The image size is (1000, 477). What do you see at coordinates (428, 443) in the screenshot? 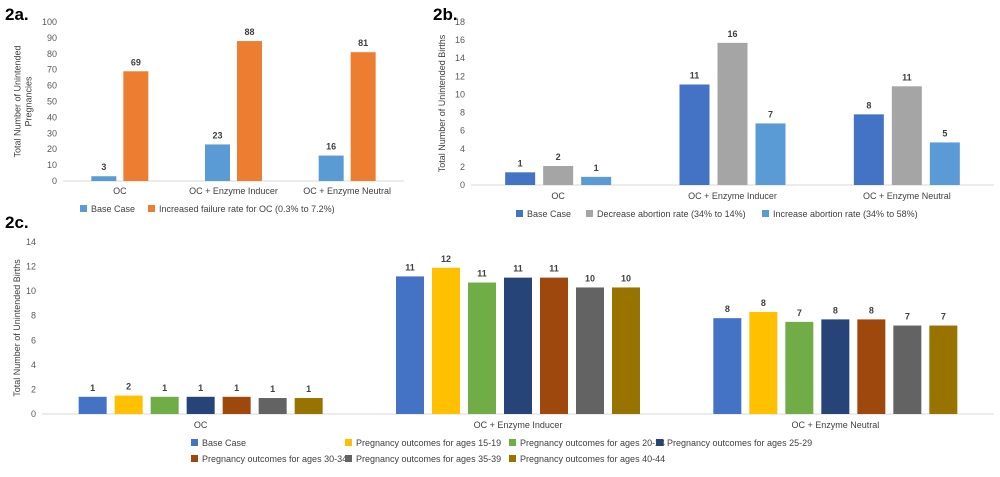
I see `chart-2c-legend-label: Pregnancy outcomes for ages 15-19` at bounding box center [428, 443].